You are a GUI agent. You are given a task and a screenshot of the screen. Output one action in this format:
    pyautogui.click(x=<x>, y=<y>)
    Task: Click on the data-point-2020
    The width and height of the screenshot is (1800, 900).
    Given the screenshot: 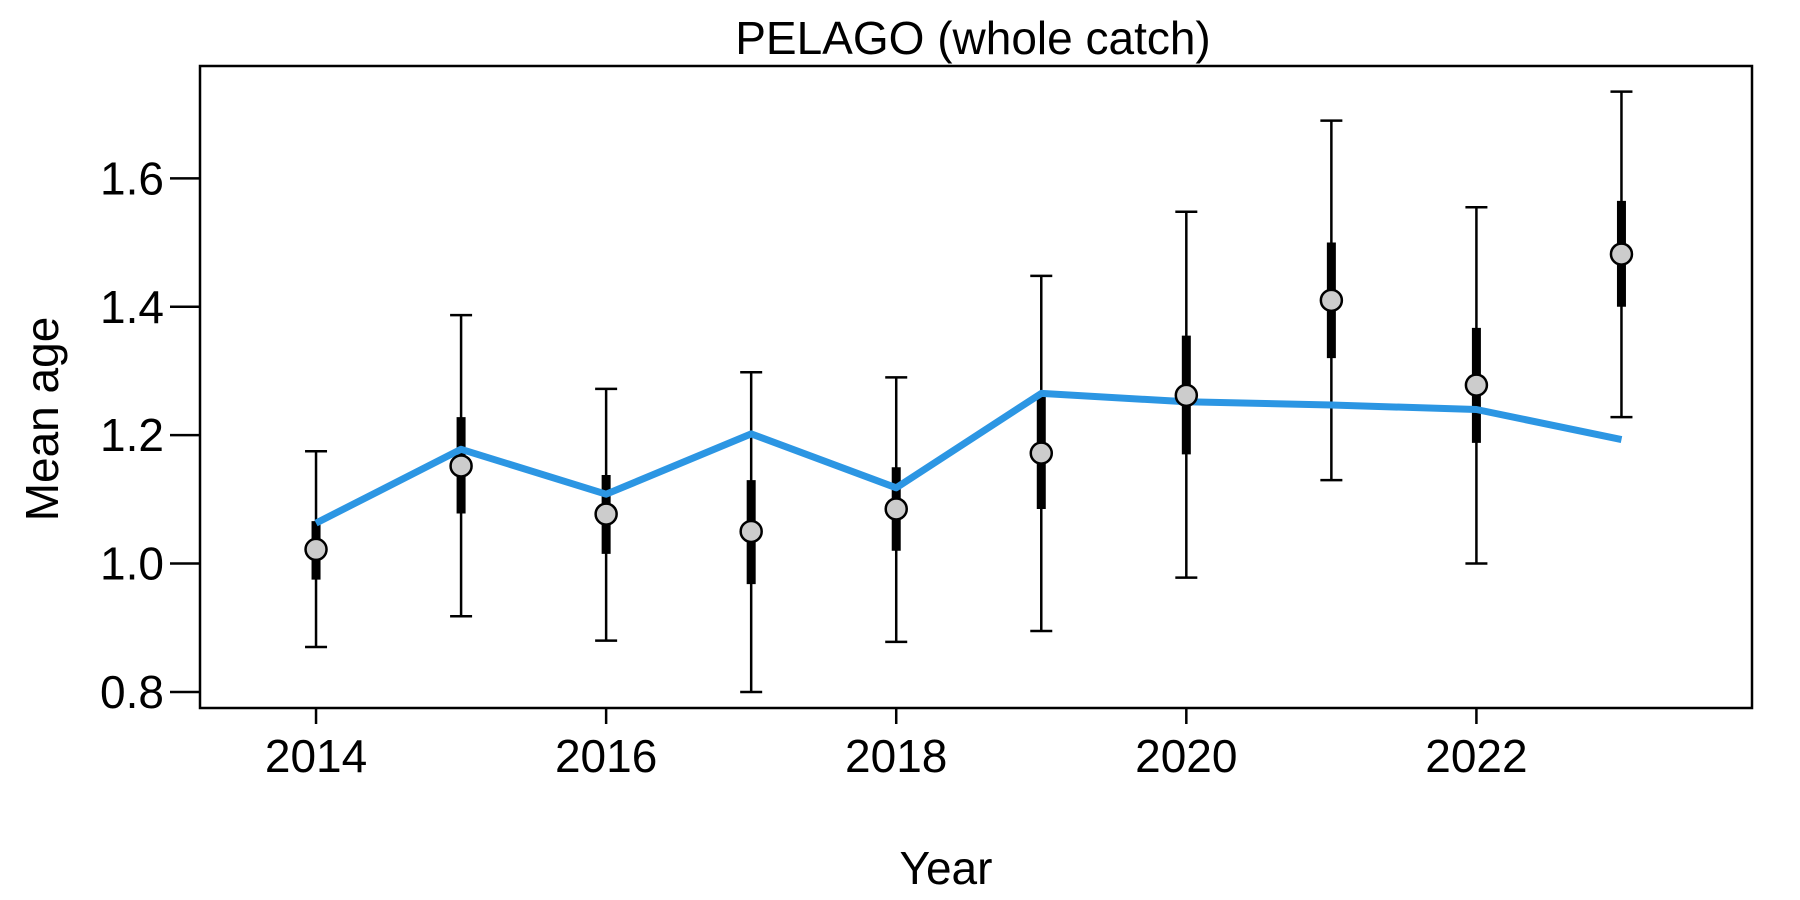 What is the action you would take?
    pyautogui.click(x=1186, y=395)
    